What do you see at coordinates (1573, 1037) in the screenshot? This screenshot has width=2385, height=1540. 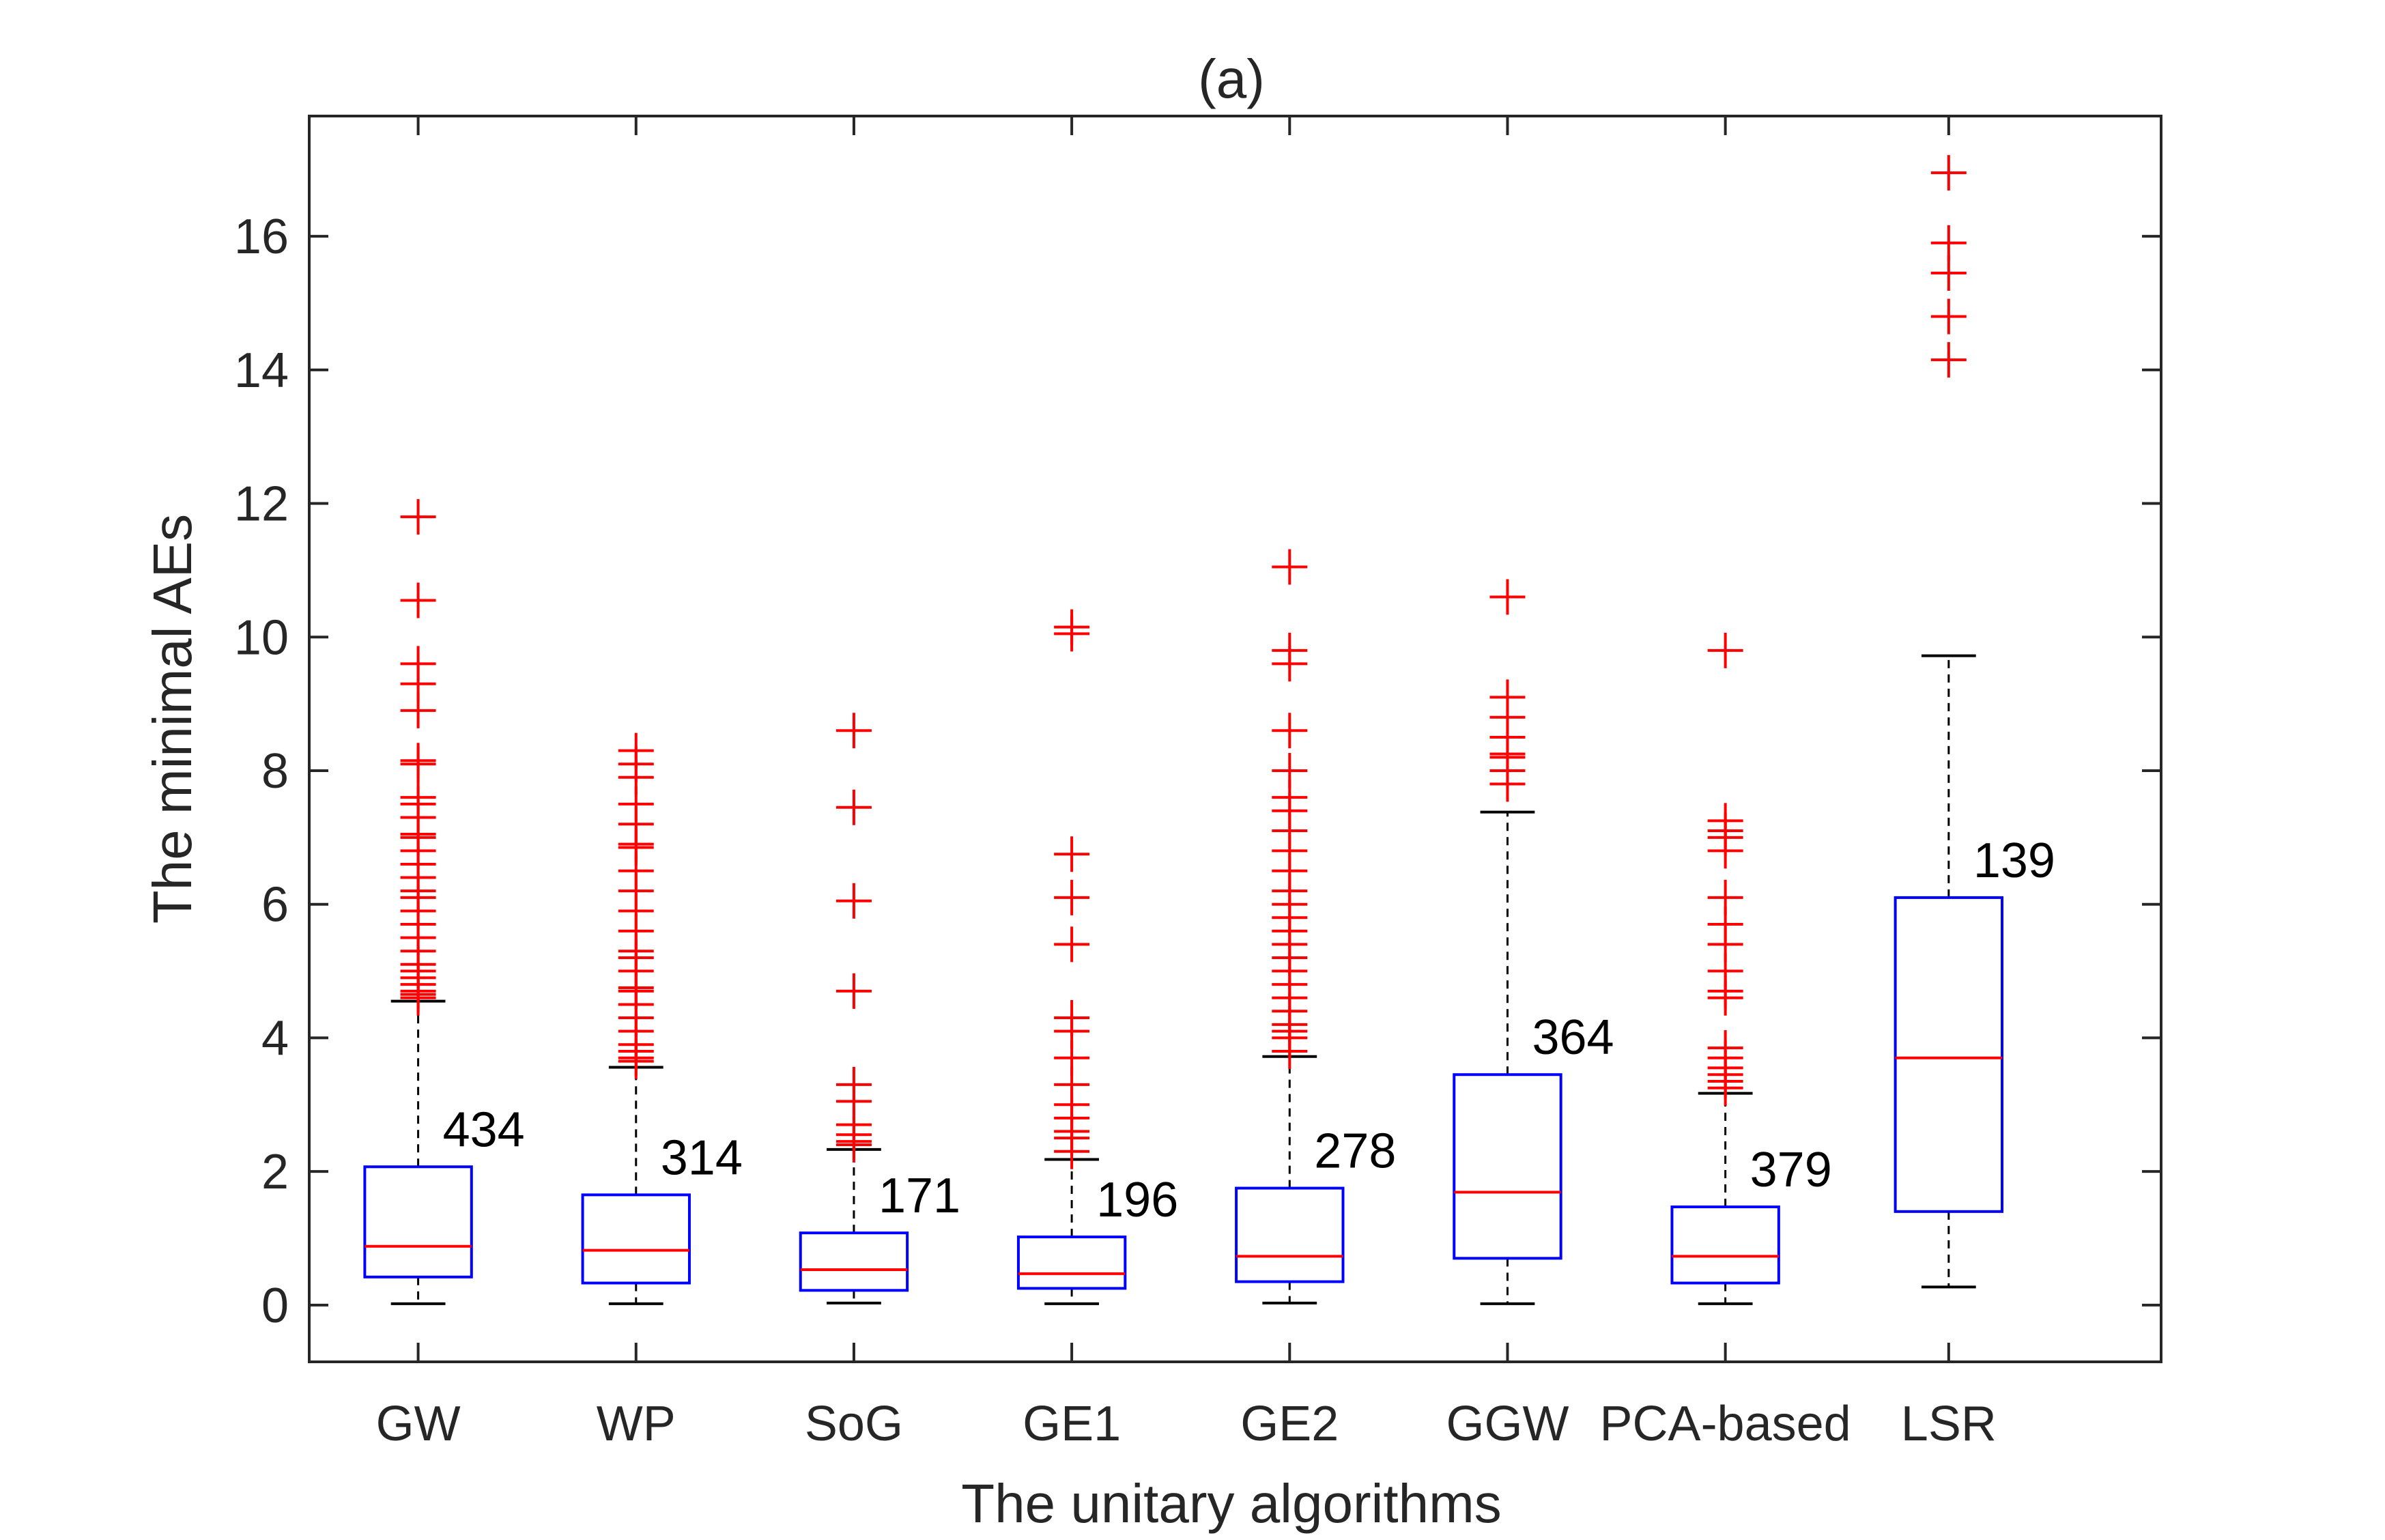 I see `outlier-count-label-ggw: 364` at bounding box center [1573, 1037].